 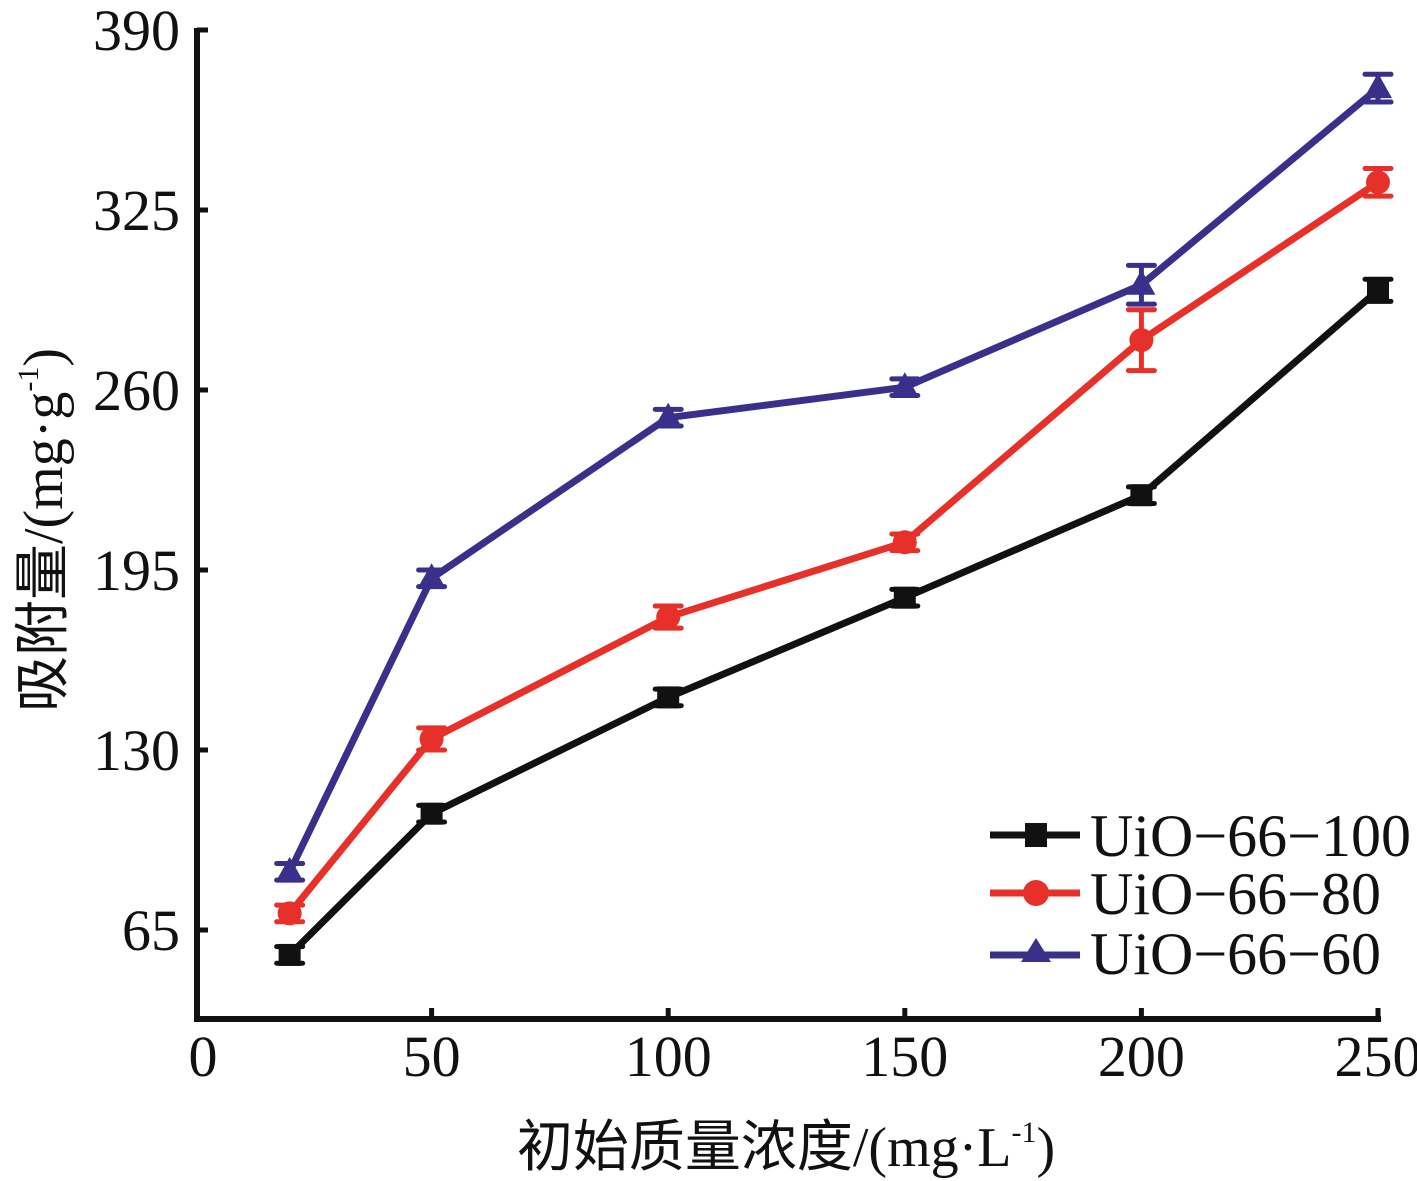 I want to click on x-axis-title-sup: -1, so click(x=1023, y=1132).